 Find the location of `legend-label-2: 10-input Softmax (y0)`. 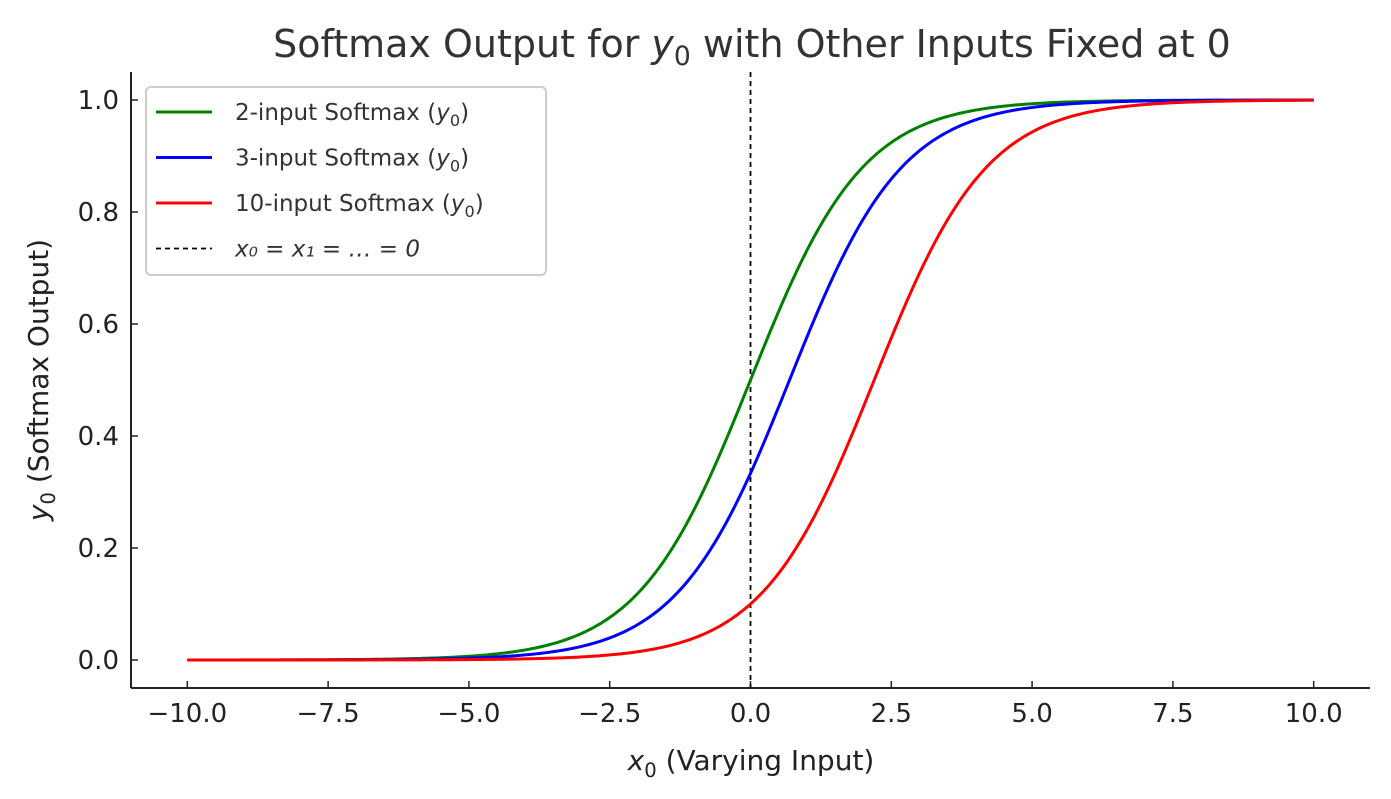

legend-label-2: 10-input Softmax (y0) is located at coordinates (359, 206).